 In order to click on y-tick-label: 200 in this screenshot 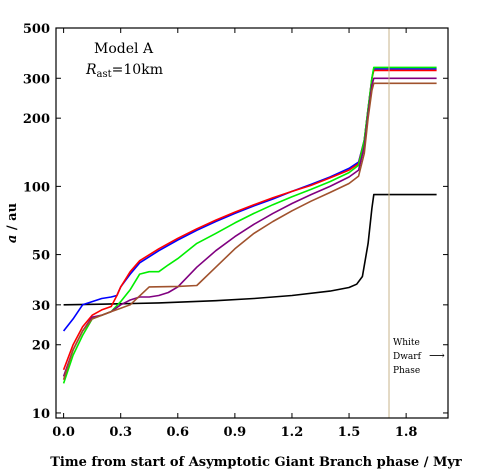, I will do `click(36, 119)`.